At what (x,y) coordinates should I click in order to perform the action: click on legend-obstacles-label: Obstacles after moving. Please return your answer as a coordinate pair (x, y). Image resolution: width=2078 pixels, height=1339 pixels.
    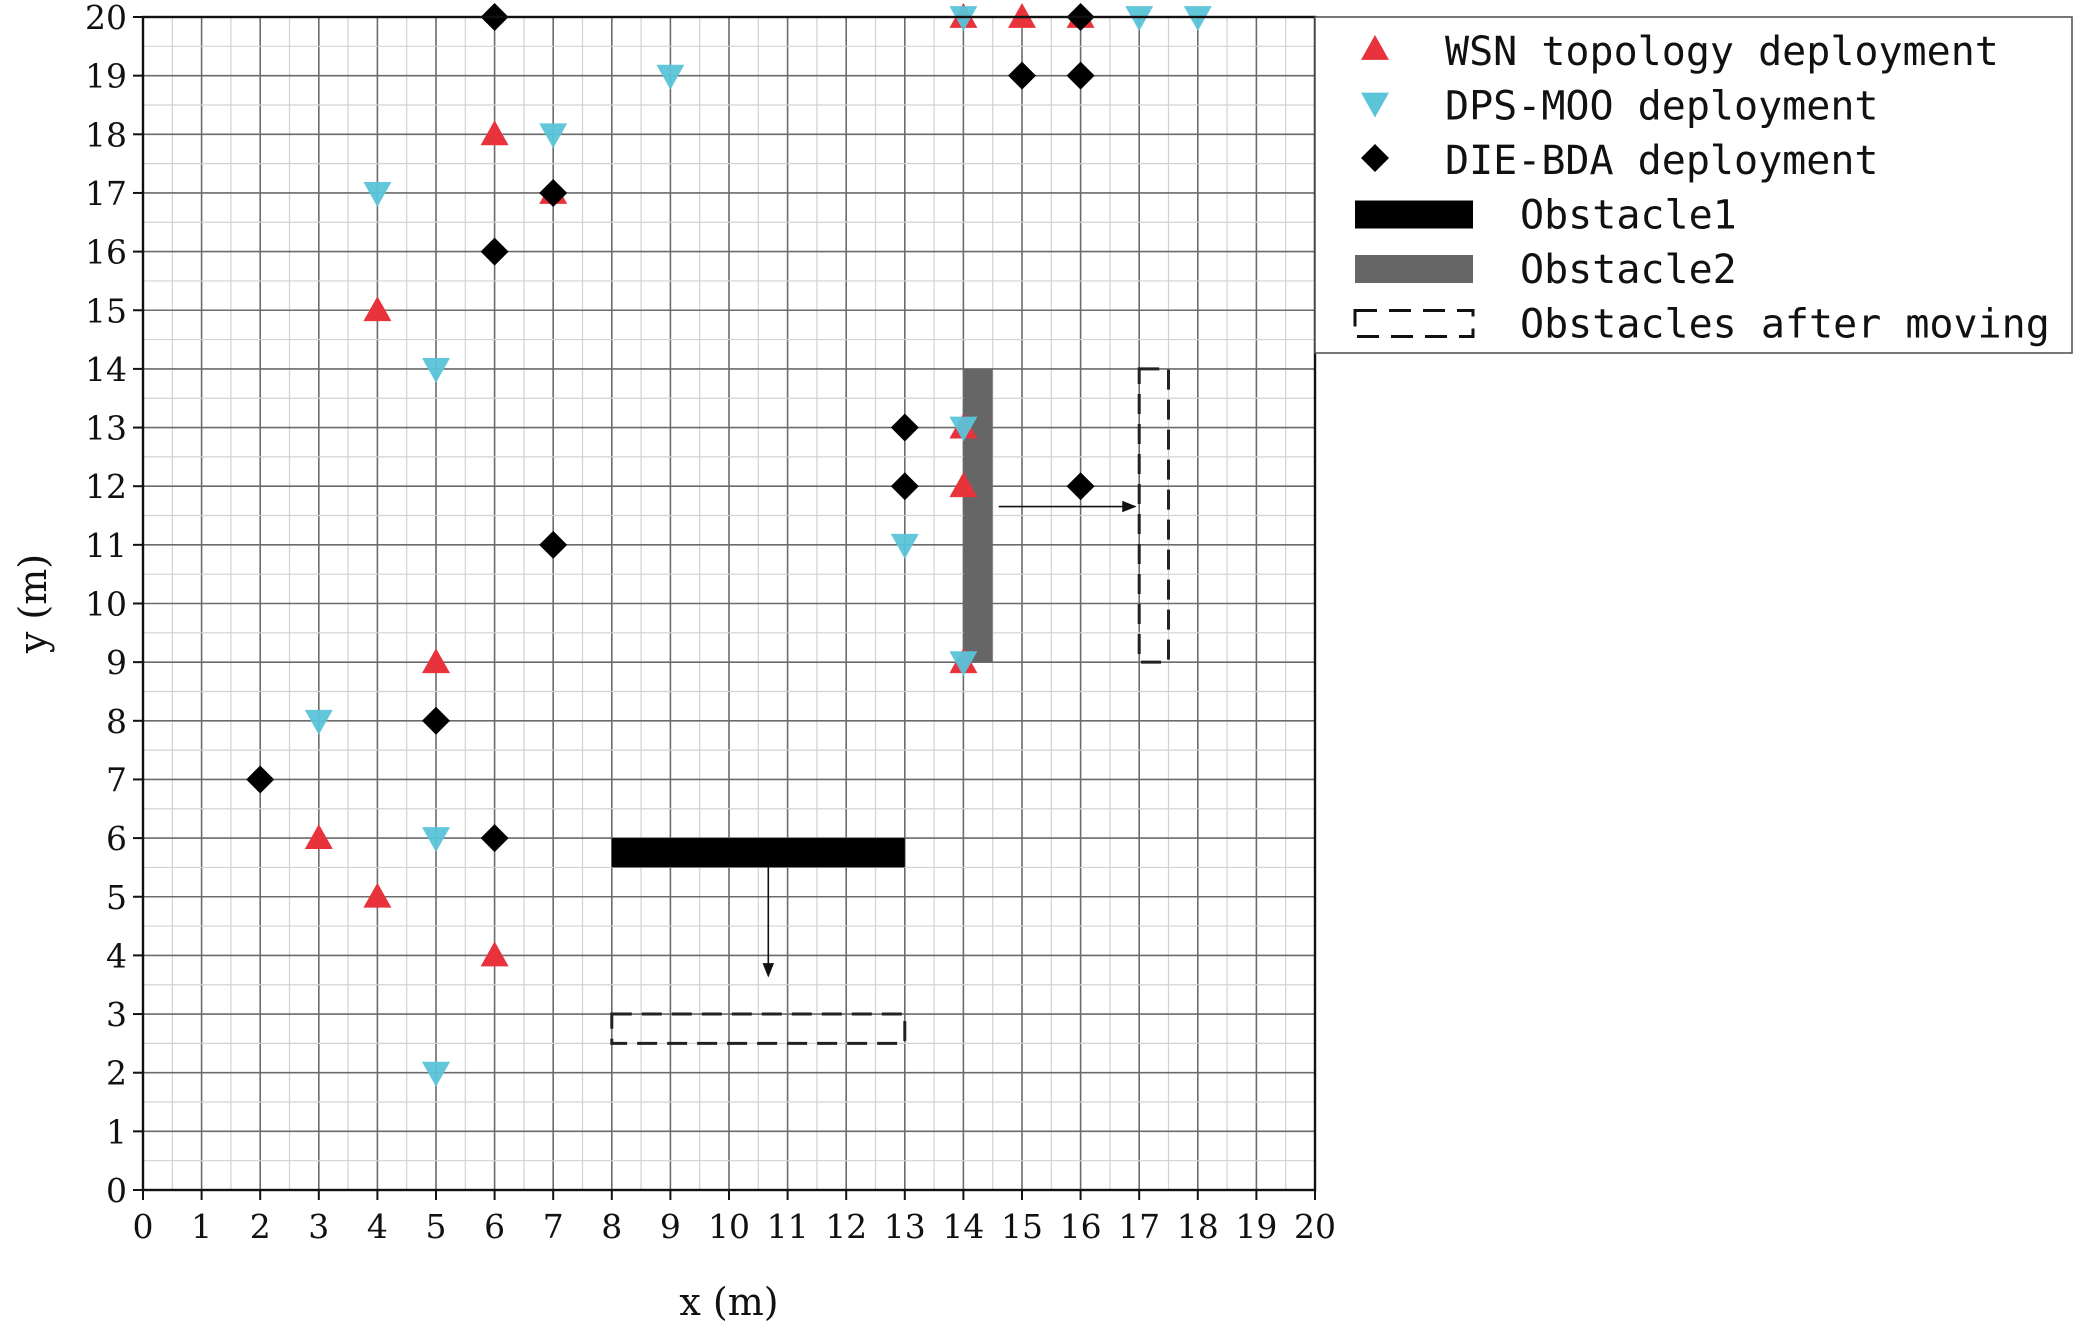
    Looking at the image, I should click on (1785, 325).